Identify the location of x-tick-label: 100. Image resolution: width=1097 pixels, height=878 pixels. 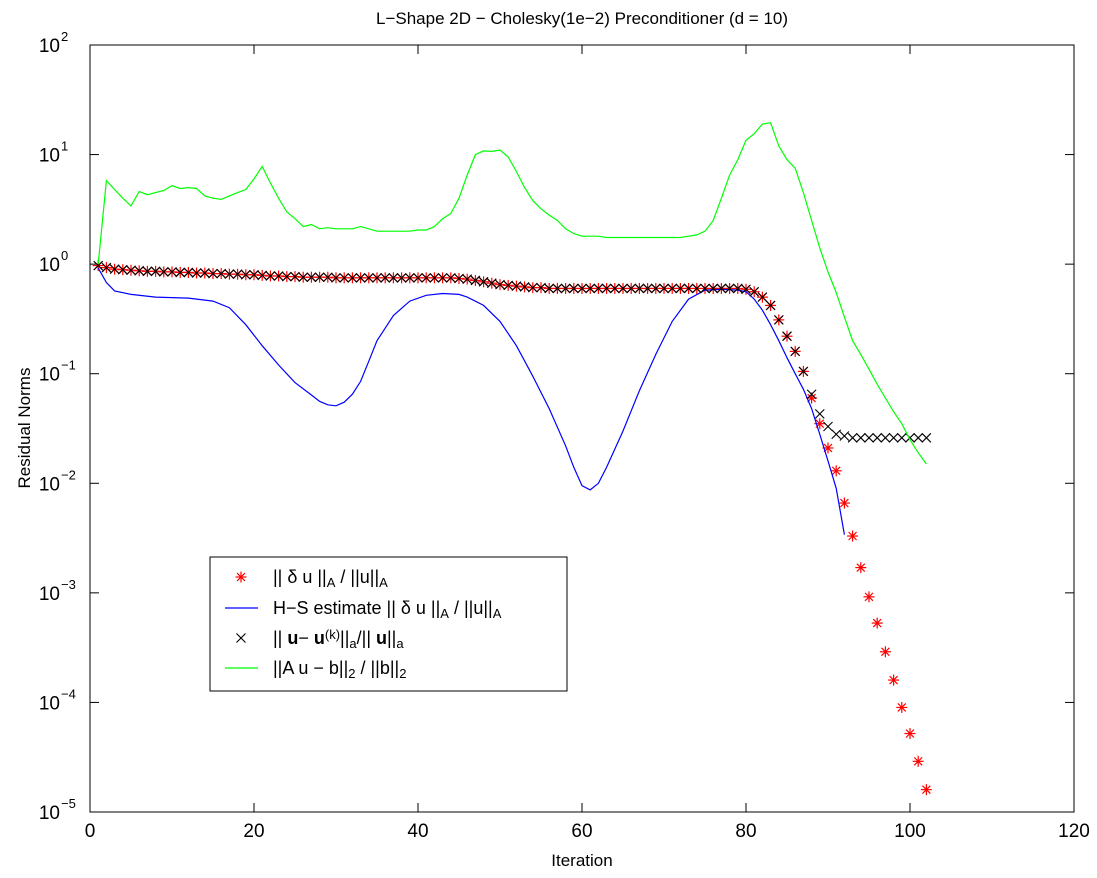
(910, 831).